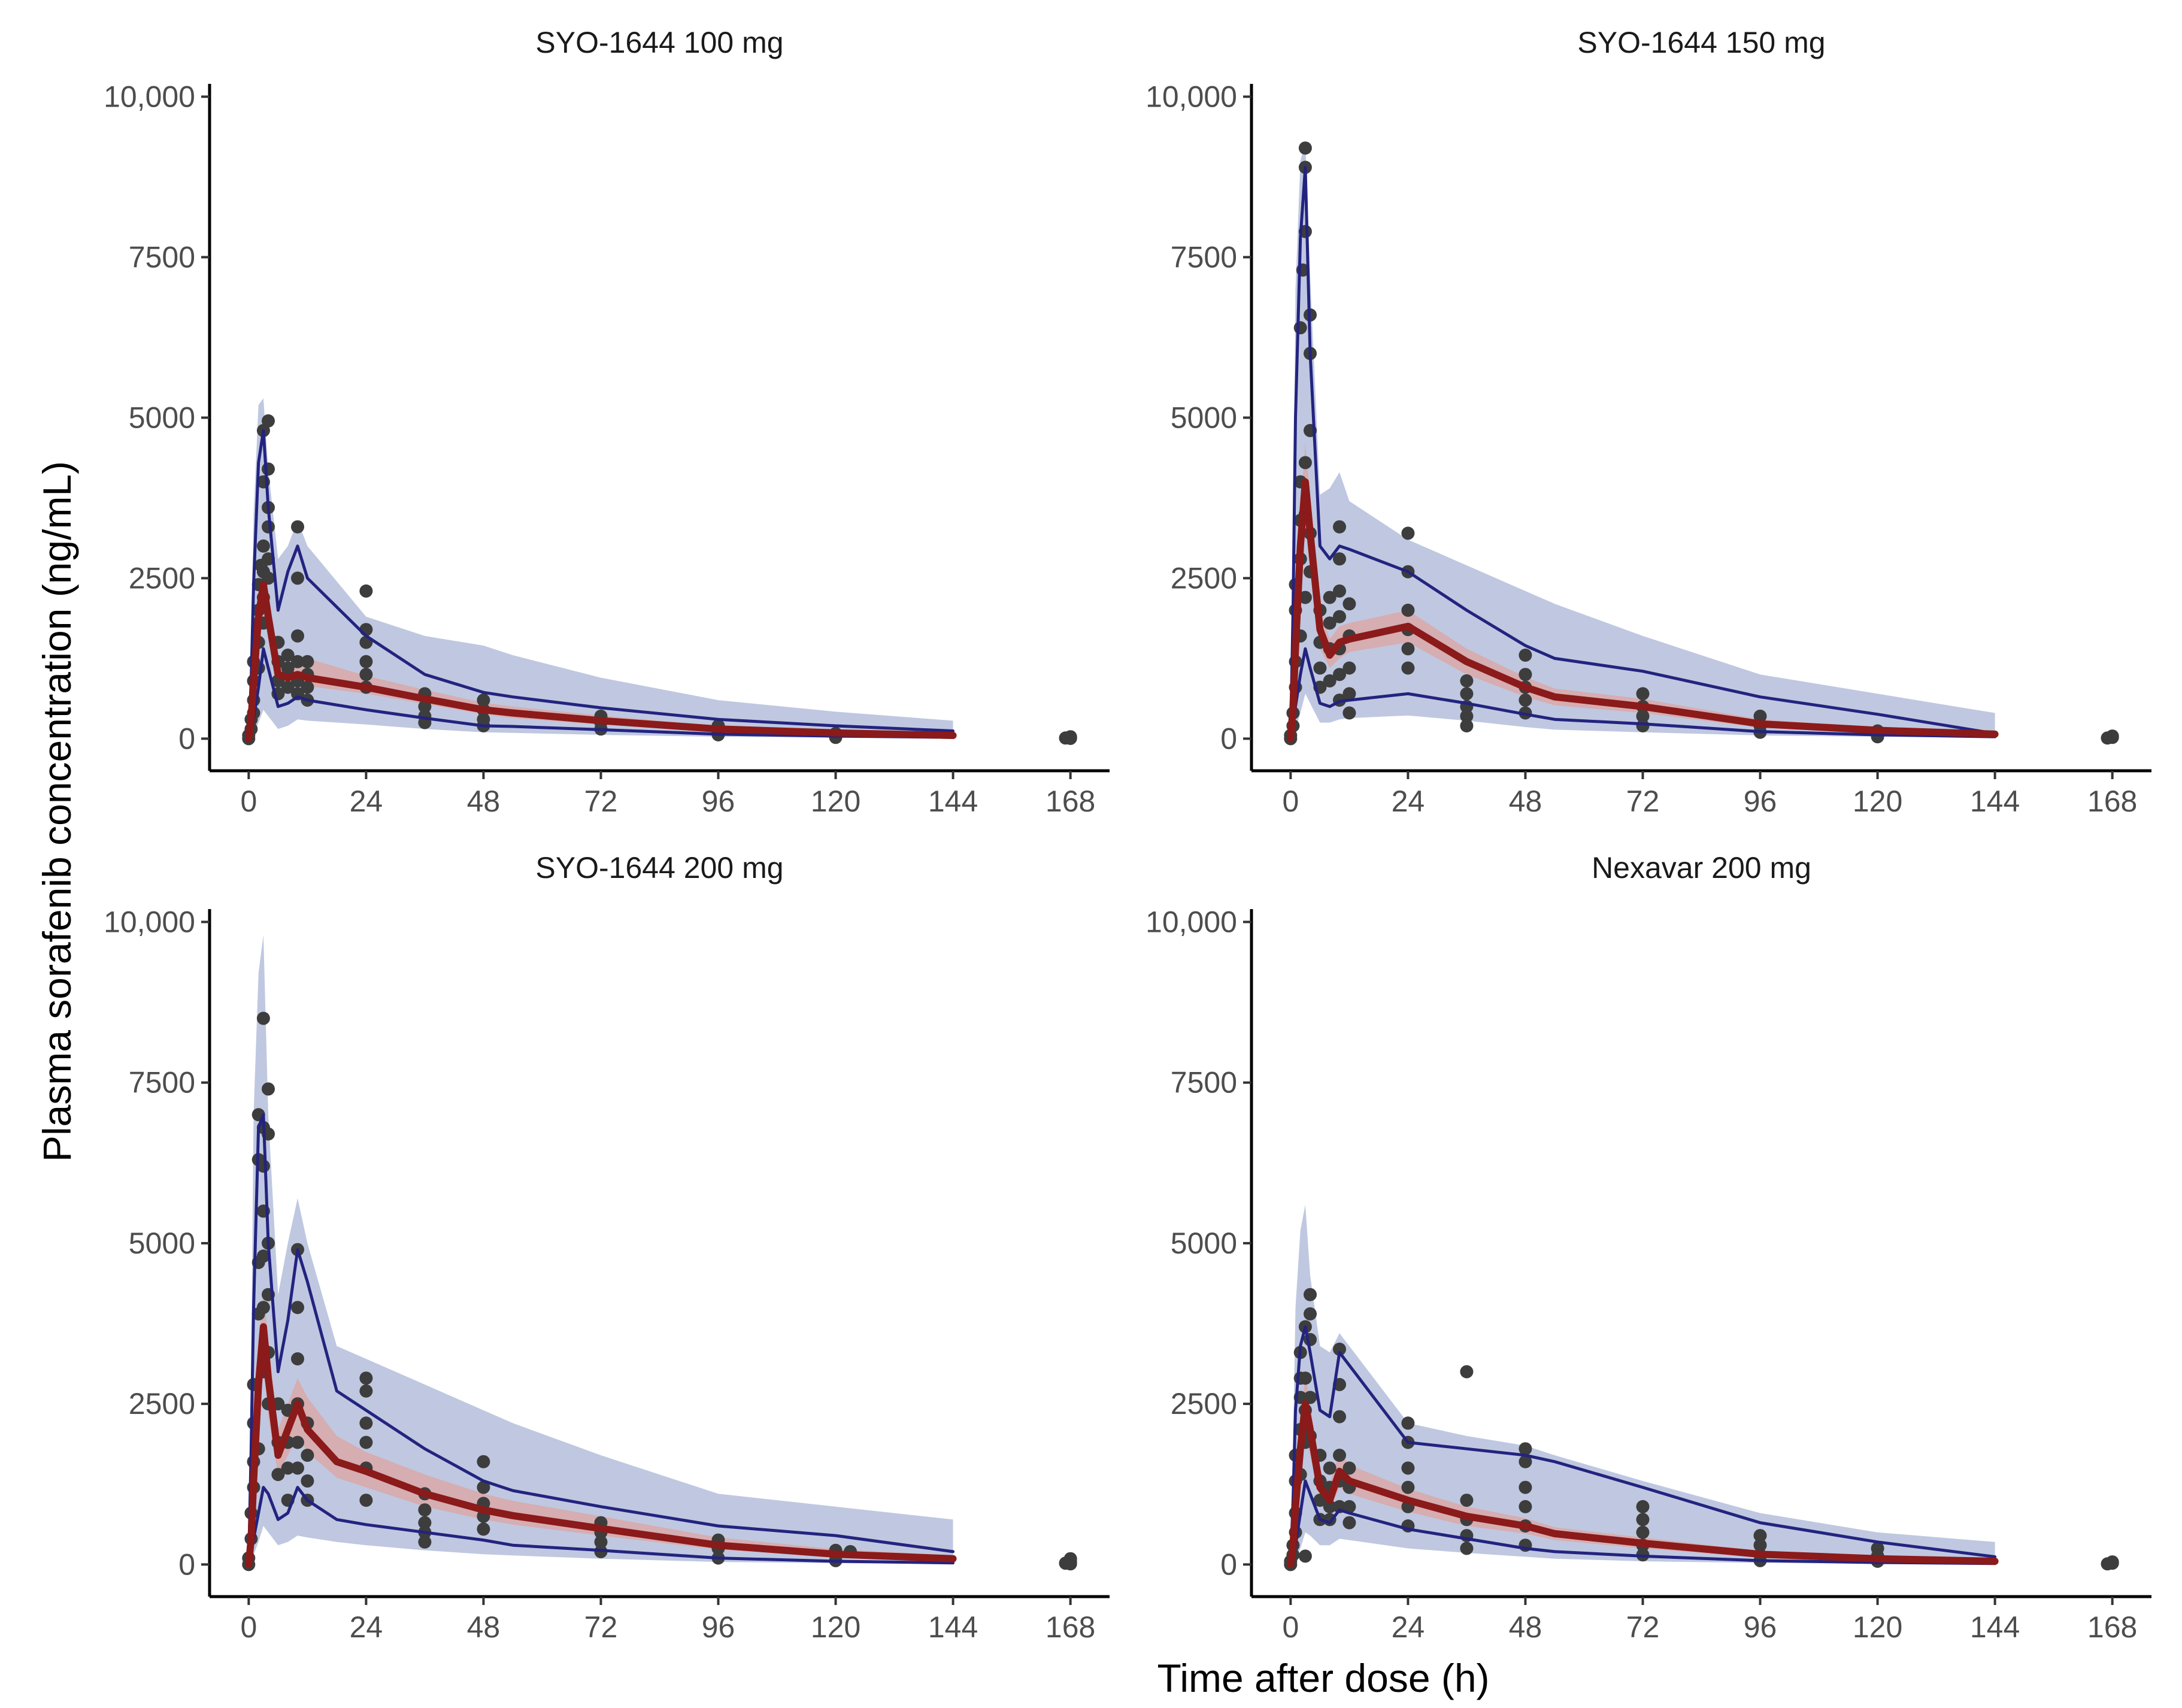  I want to click on lower-percentile-line, so click(1643, 693).